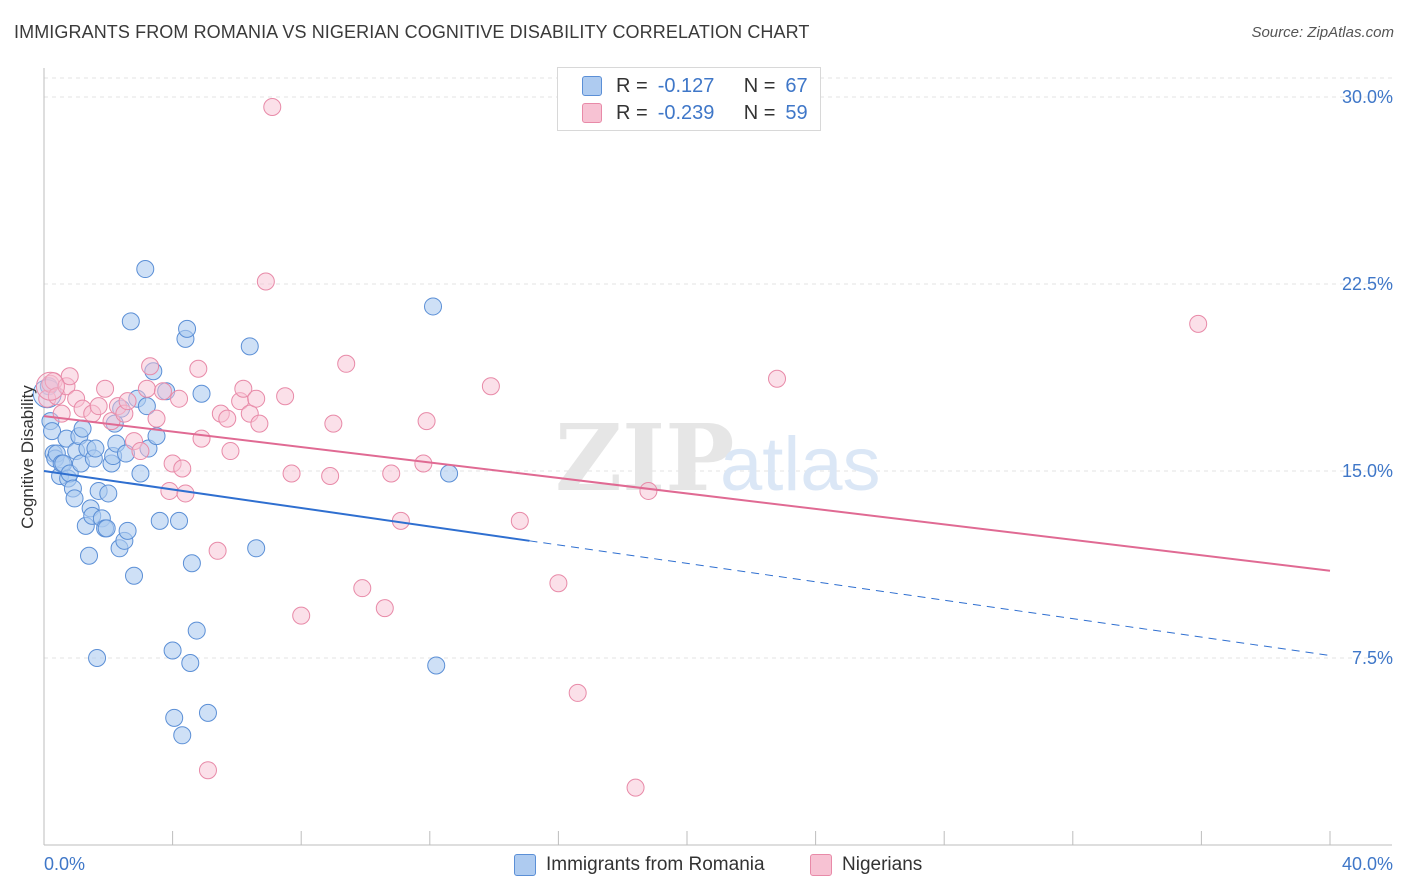  I want to click on y-tick-label: 7.5%, so click(1372, 658).